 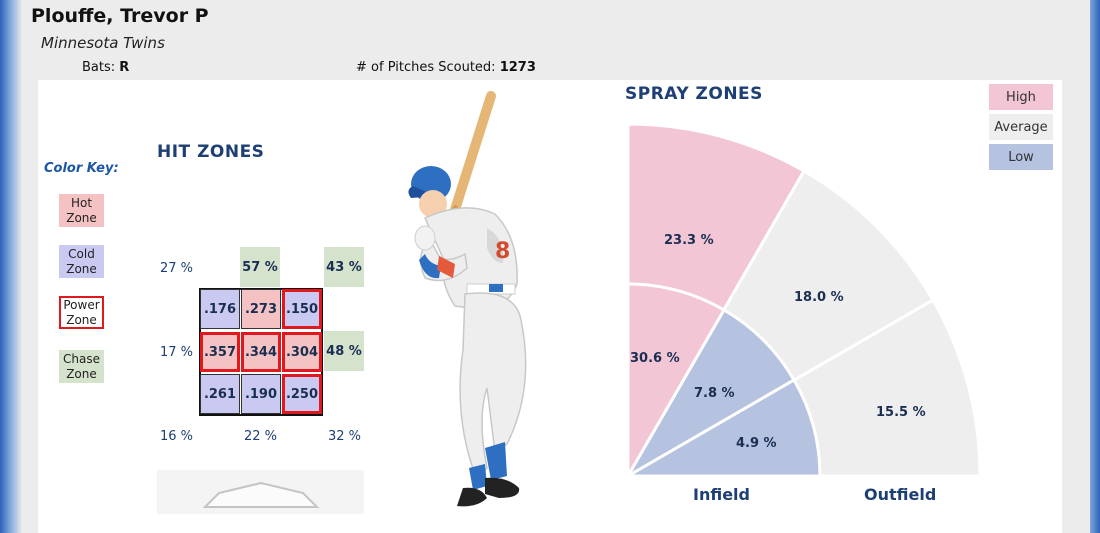 I want to click on spray-label-infield-center: 7.8 %, so click(x=714, y=393).